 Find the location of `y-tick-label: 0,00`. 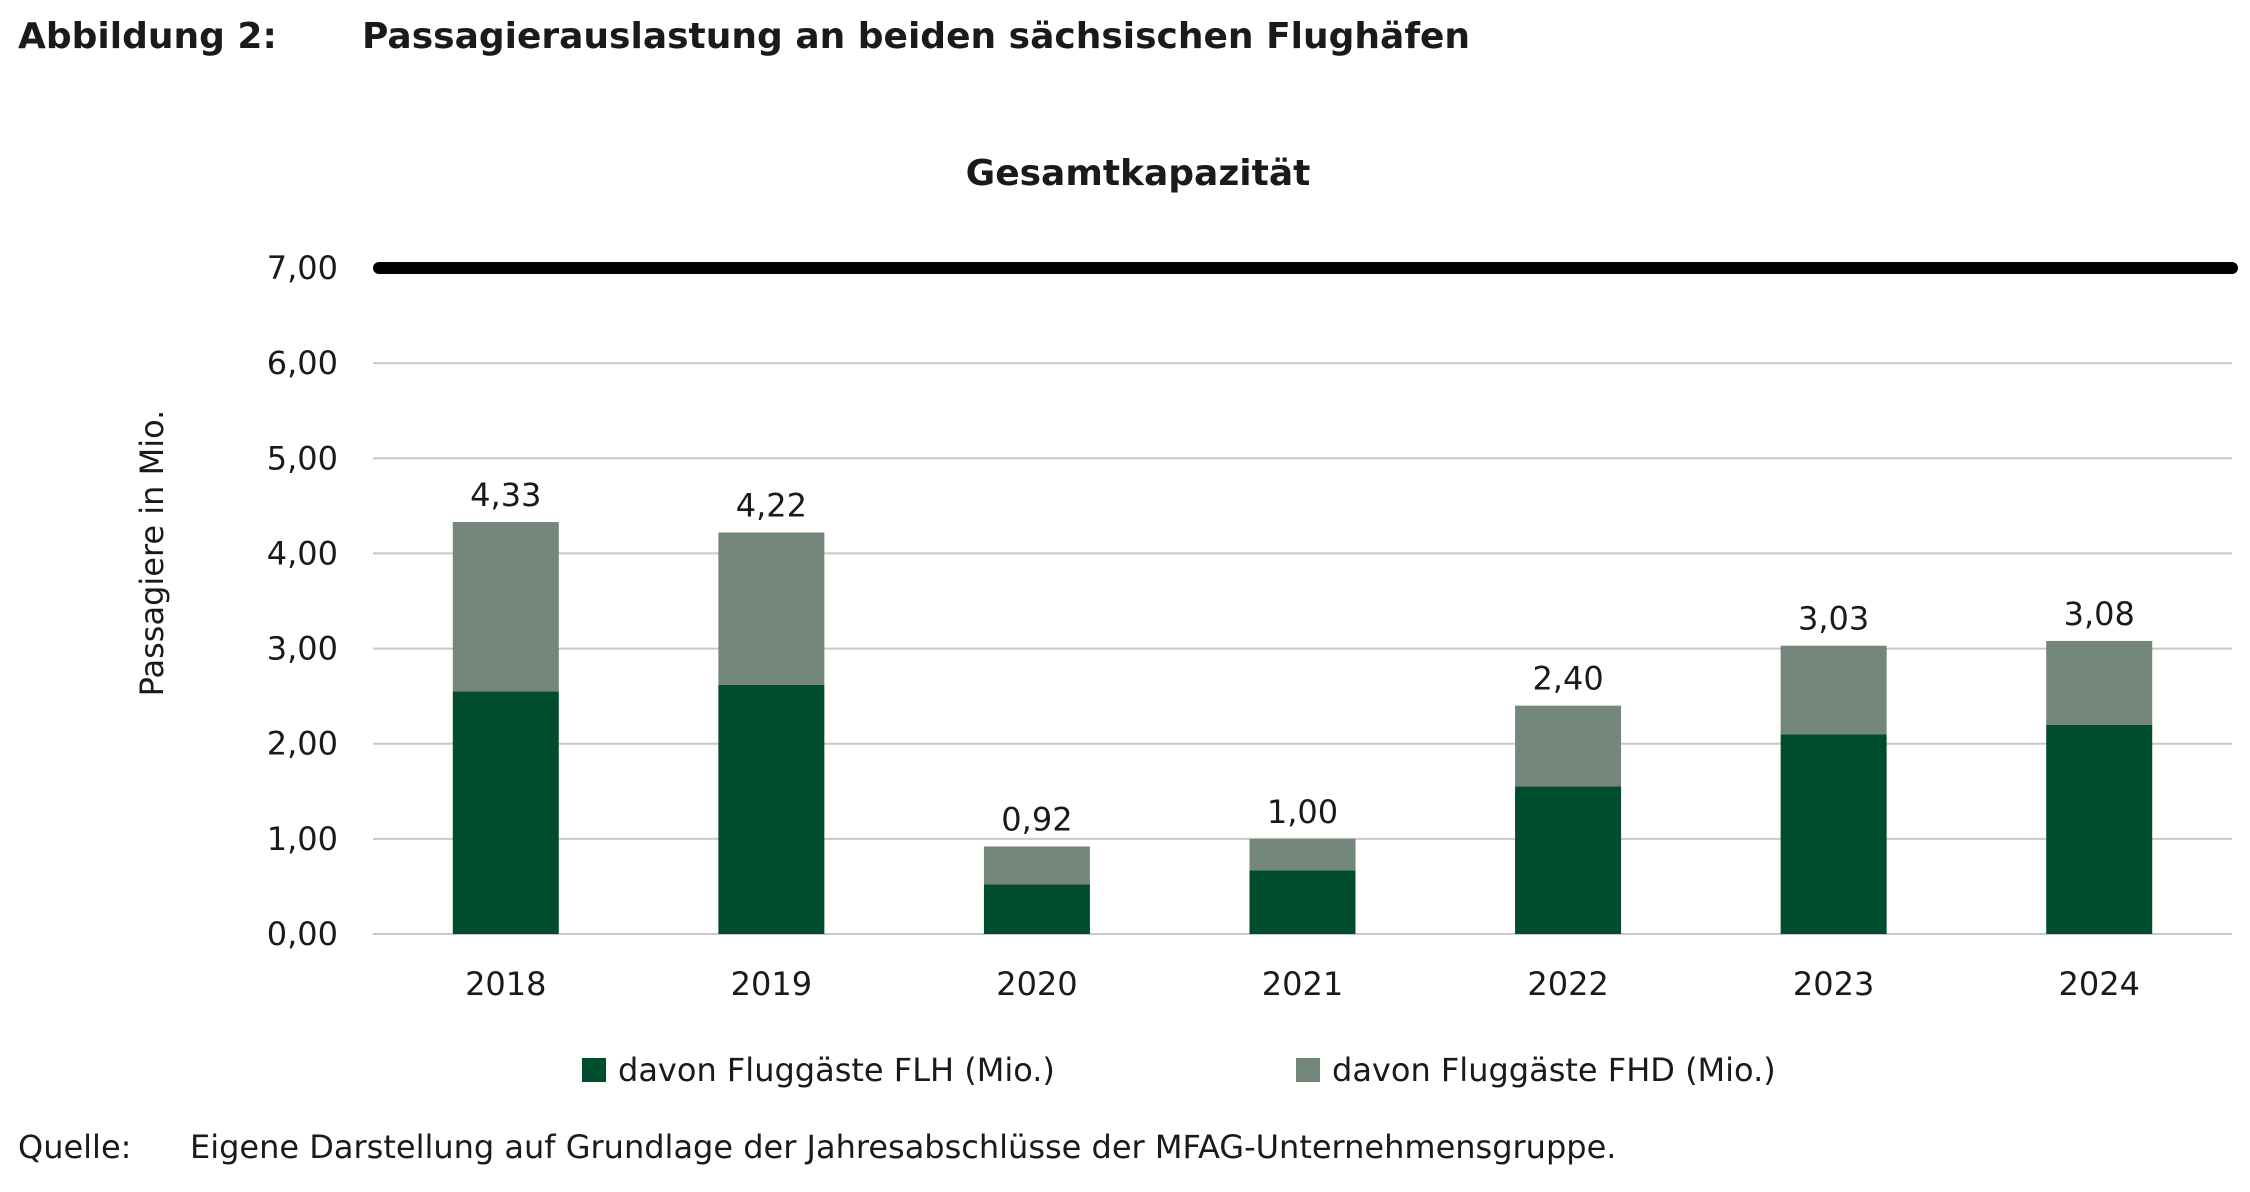

y-tick-label: 0,00 is located at coordinates (302, 934).